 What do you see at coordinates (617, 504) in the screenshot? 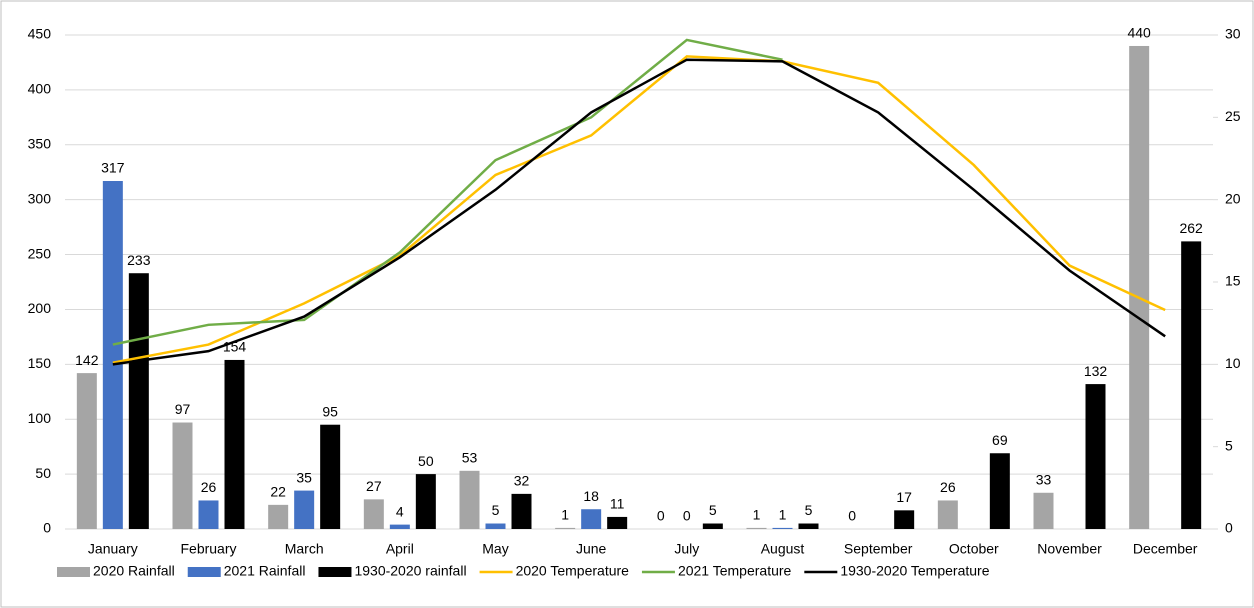
I see `data-label: 11` at bounding box center [617, 504].